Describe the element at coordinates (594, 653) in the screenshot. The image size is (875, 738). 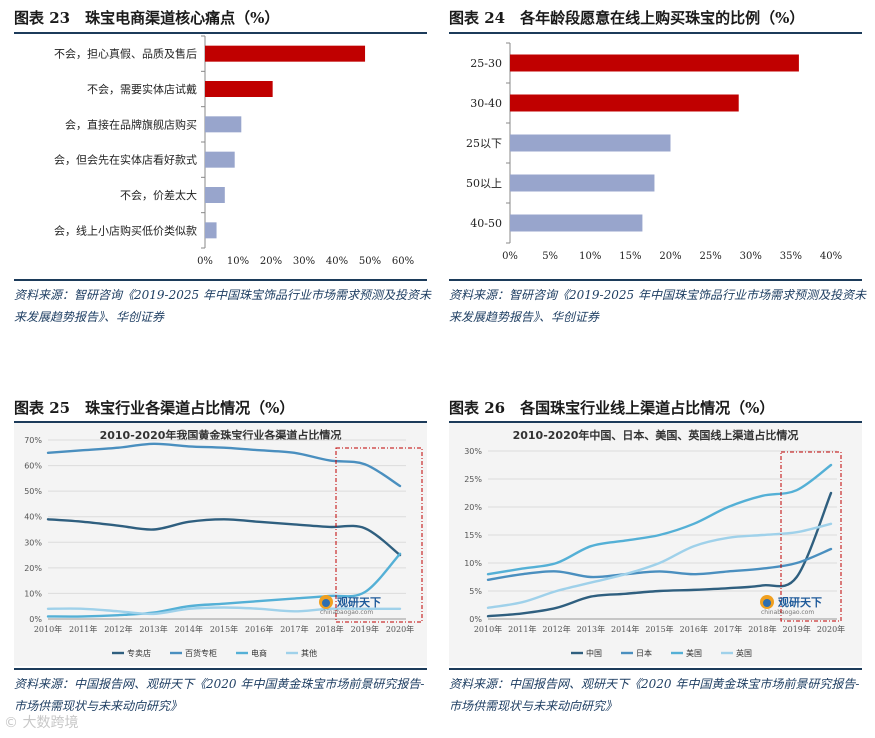
I see `legend-label: 中国` at that location.